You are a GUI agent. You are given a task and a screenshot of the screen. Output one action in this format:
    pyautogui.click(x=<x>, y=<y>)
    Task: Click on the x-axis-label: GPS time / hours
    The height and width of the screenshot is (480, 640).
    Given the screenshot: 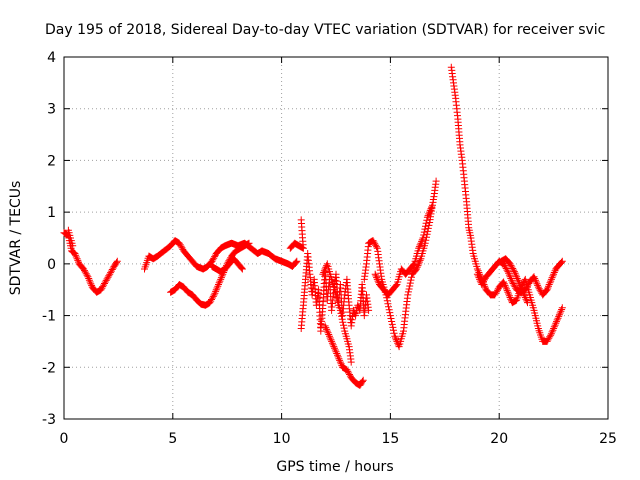 What is the action you would take?
    pyautogui.click(x=334, y=467)
    